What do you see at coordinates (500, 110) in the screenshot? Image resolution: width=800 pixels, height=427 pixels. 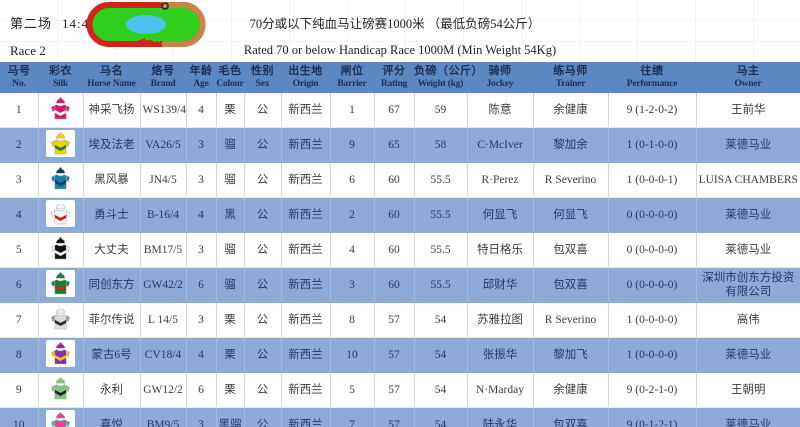 I see `cell-jockey: 陈意` at bounding box center [500, 110].